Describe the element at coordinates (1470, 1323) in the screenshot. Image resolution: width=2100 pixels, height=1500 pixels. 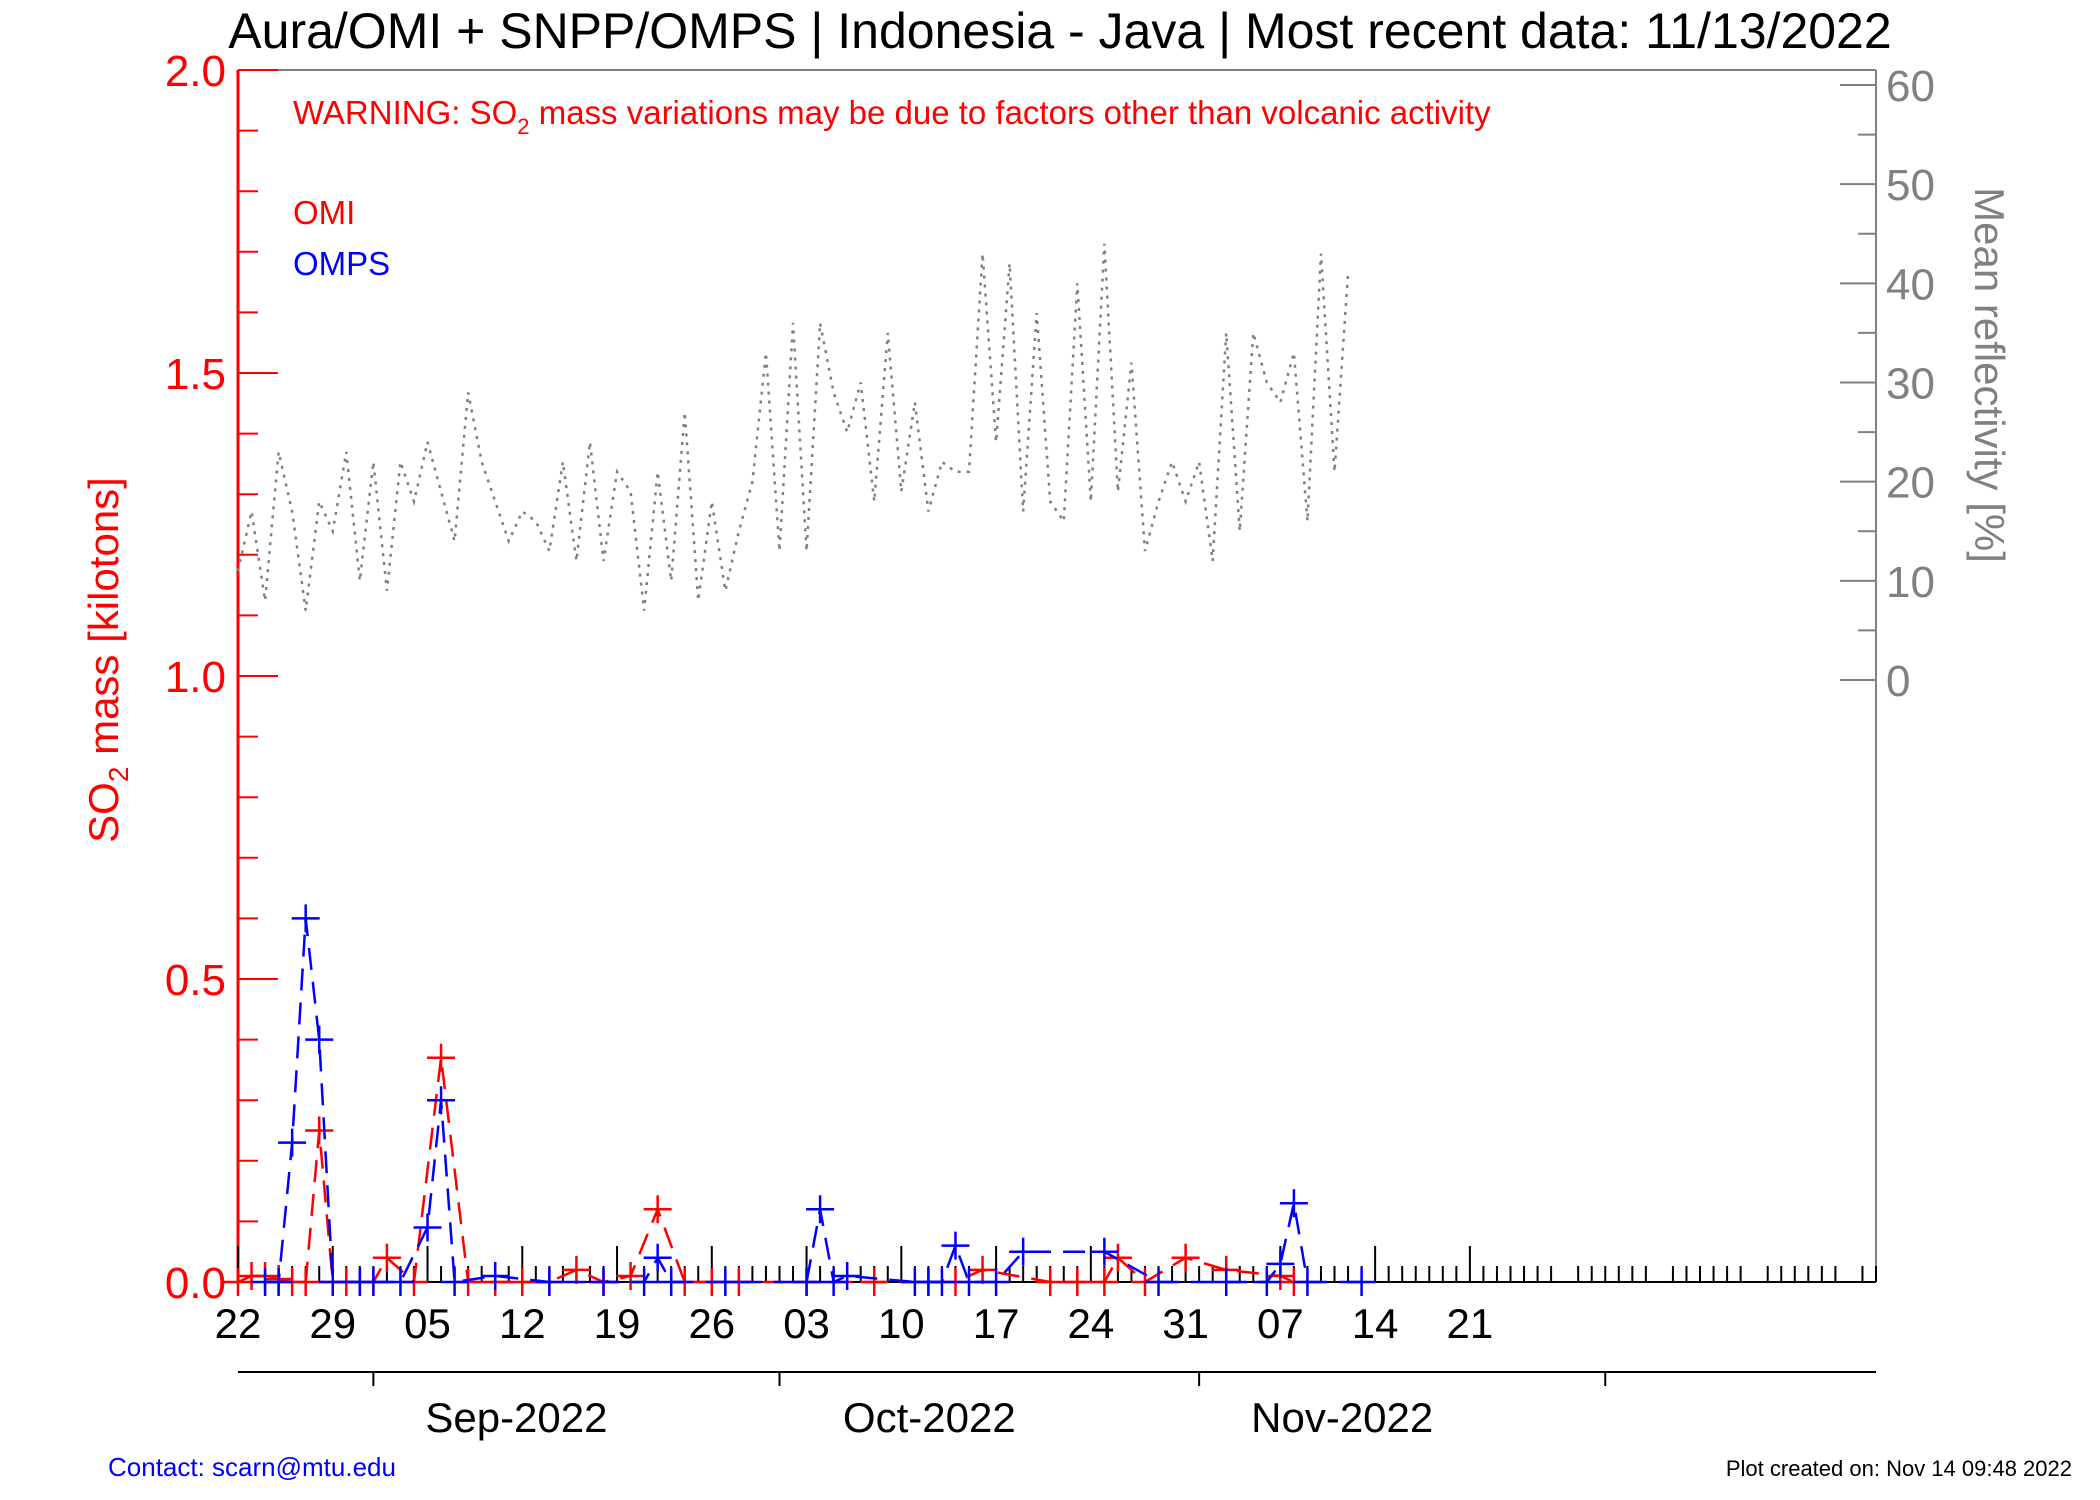
I see `x-tick-label: 21` at that location.